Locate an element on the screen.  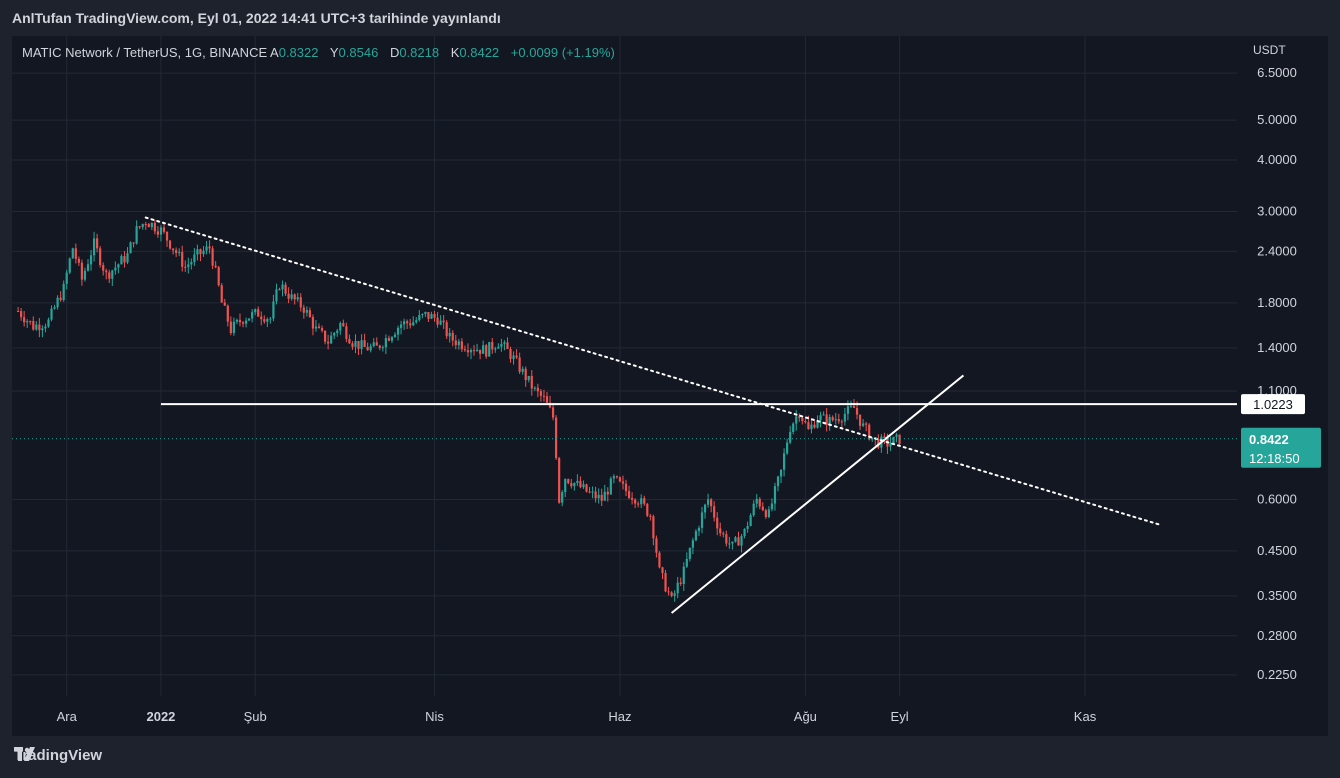
close-value: 0.8422 is located at coordinates (479, 52).